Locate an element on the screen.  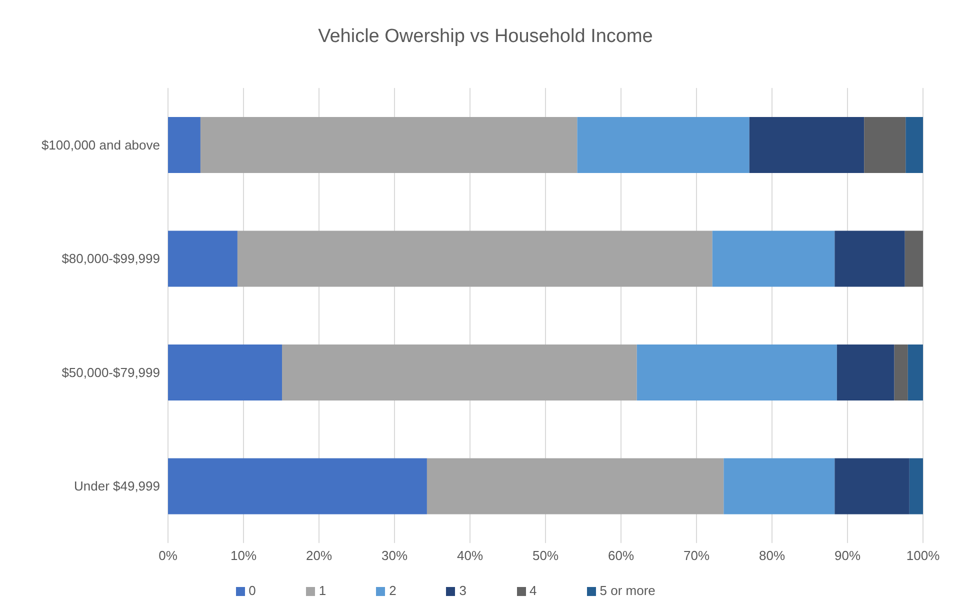
chart-title: Vehicle Owership vs Household Income is located at coordinates (485, 37).